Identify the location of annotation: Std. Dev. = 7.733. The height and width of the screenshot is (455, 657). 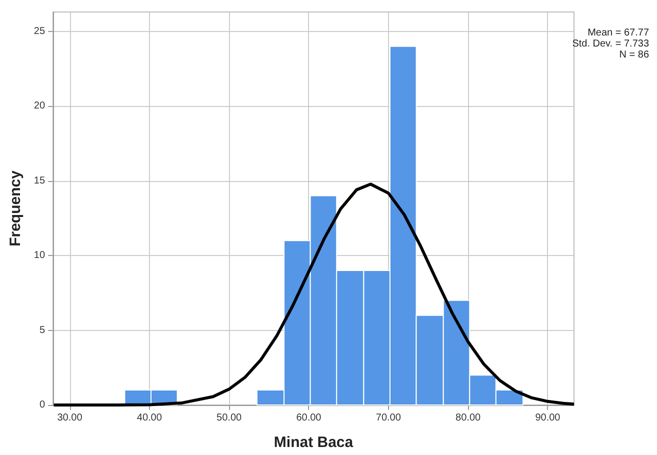
(611, 44).